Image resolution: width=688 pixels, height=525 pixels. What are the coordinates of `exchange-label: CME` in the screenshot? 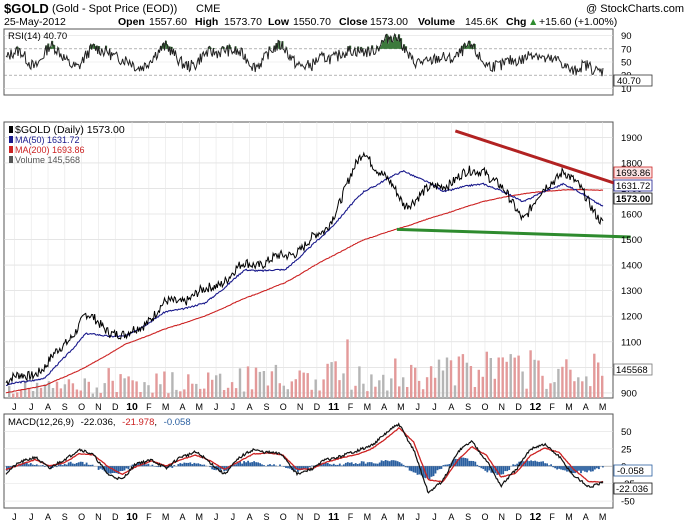 It's located at (208, 9).